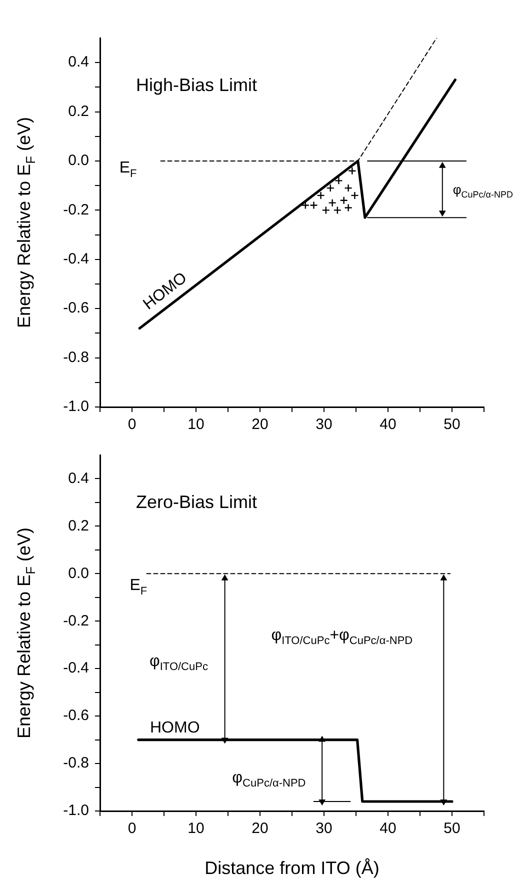 This screenshot has width=515, height=881. I want to click on x-axis-title: Distance from ITO (Å), so click(292, 868).